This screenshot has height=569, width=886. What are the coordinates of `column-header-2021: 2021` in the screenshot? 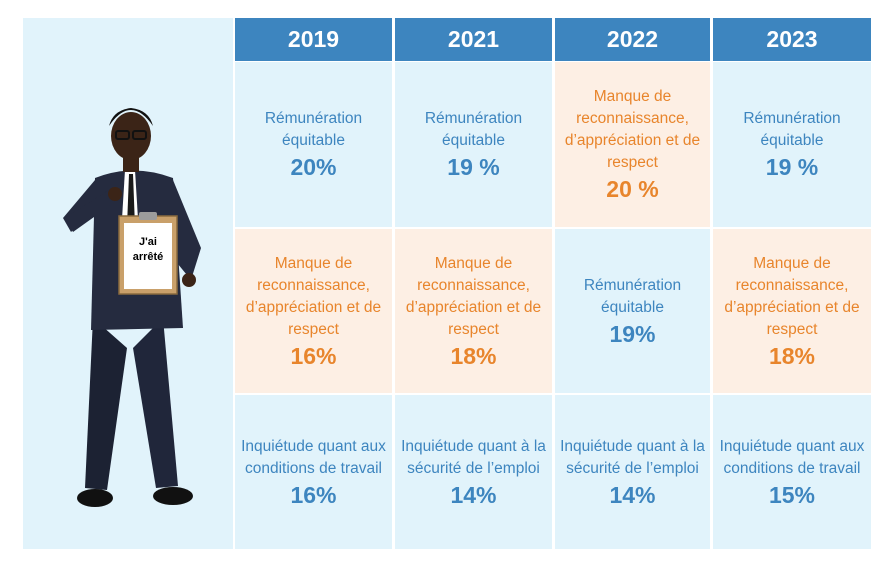 It's located at (473, 39).